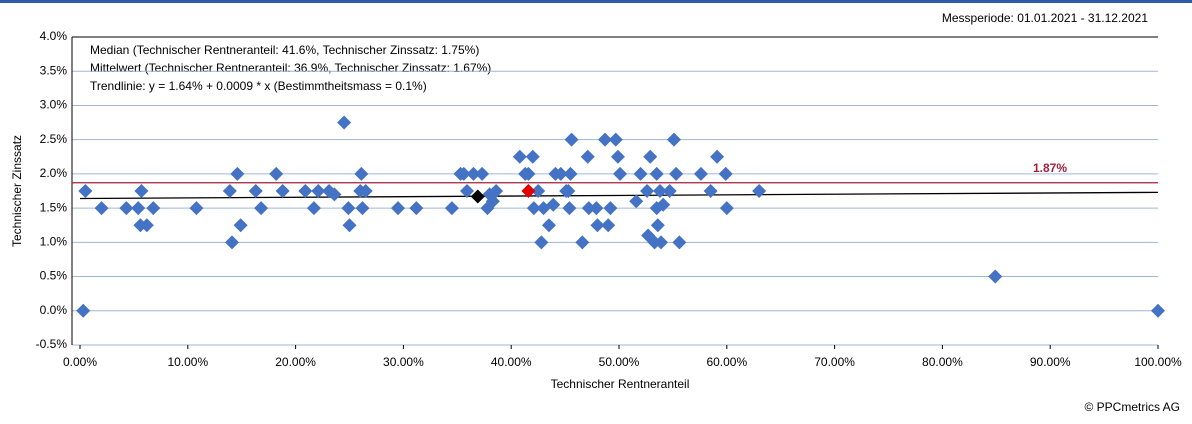 This screenshot has width=1192, height=424. What do you see at coordinates (54, 310) in the screenshot?
I see `y-tick-label: 0.0%` at bounding box center [54, 310].